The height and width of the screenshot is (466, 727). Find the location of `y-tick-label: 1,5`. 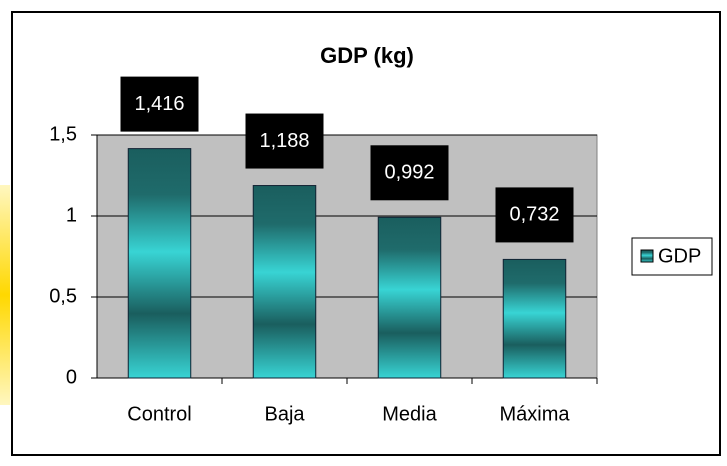

y-tick-label: 1,5 is located at coordinates (63, 134).